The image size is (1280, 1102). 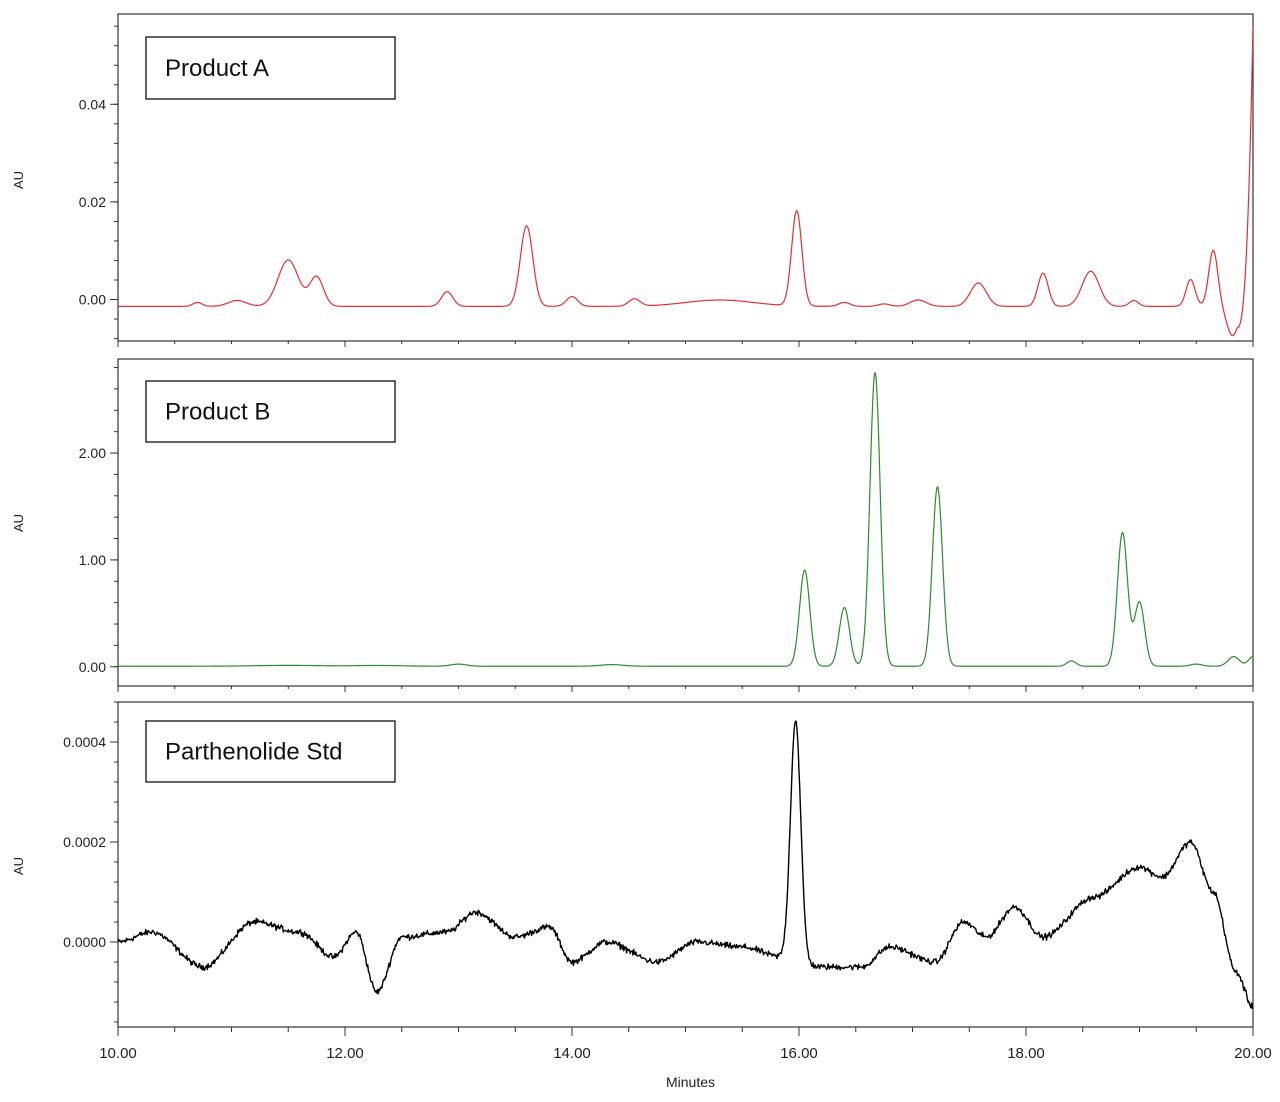 I want to click on x-axis-label: Minutes, so click(x=690, y=1082).